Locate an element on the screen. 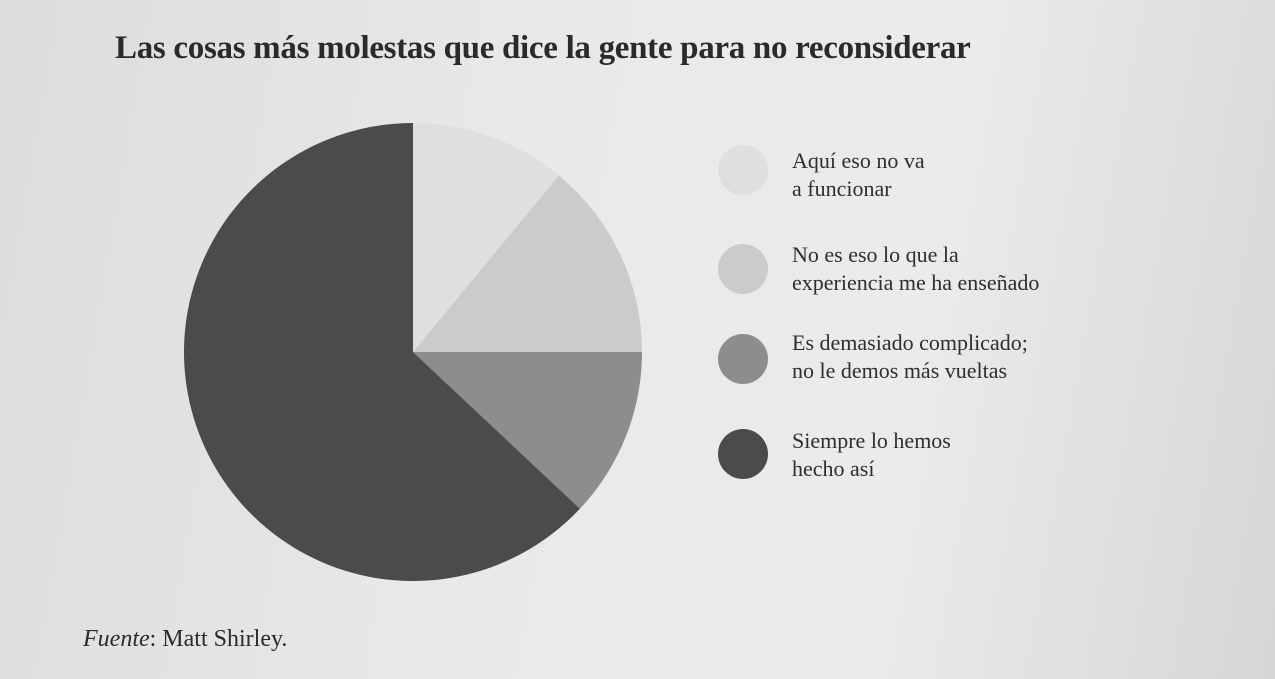 The height and width of the screenshot is (679, 1275). legend-label-1: Aquí eso no va a funcionar is located at coordinates (858, 174).